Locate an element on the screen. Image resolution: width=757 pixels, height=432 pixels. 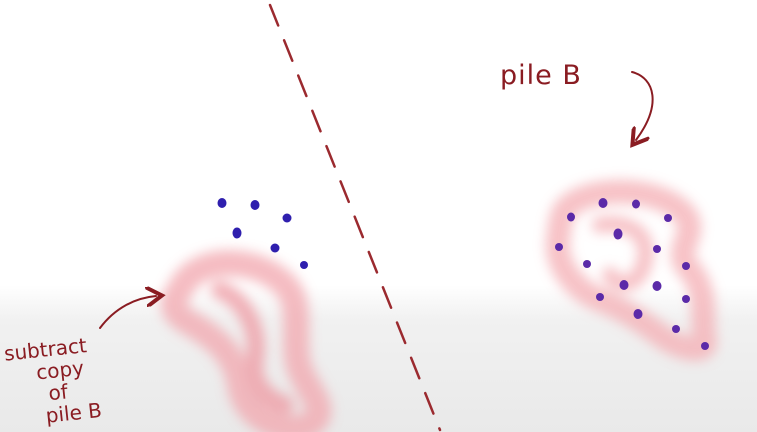
right-pink-blob is located at coordinates (631, 270).